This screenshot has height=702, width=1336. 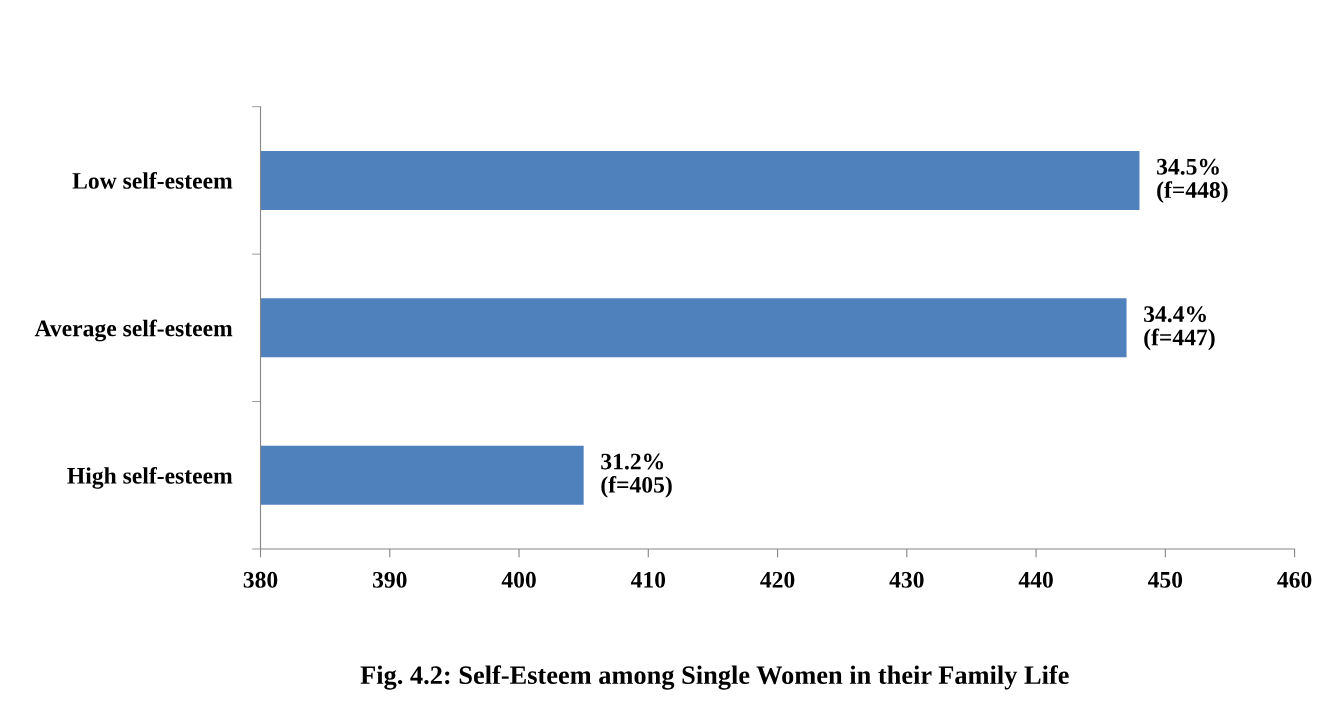 What do you see at coordinates (1035, 579) in the screenshot?
I see `x-tick-label: 440` at bounding box center [1035, 579].